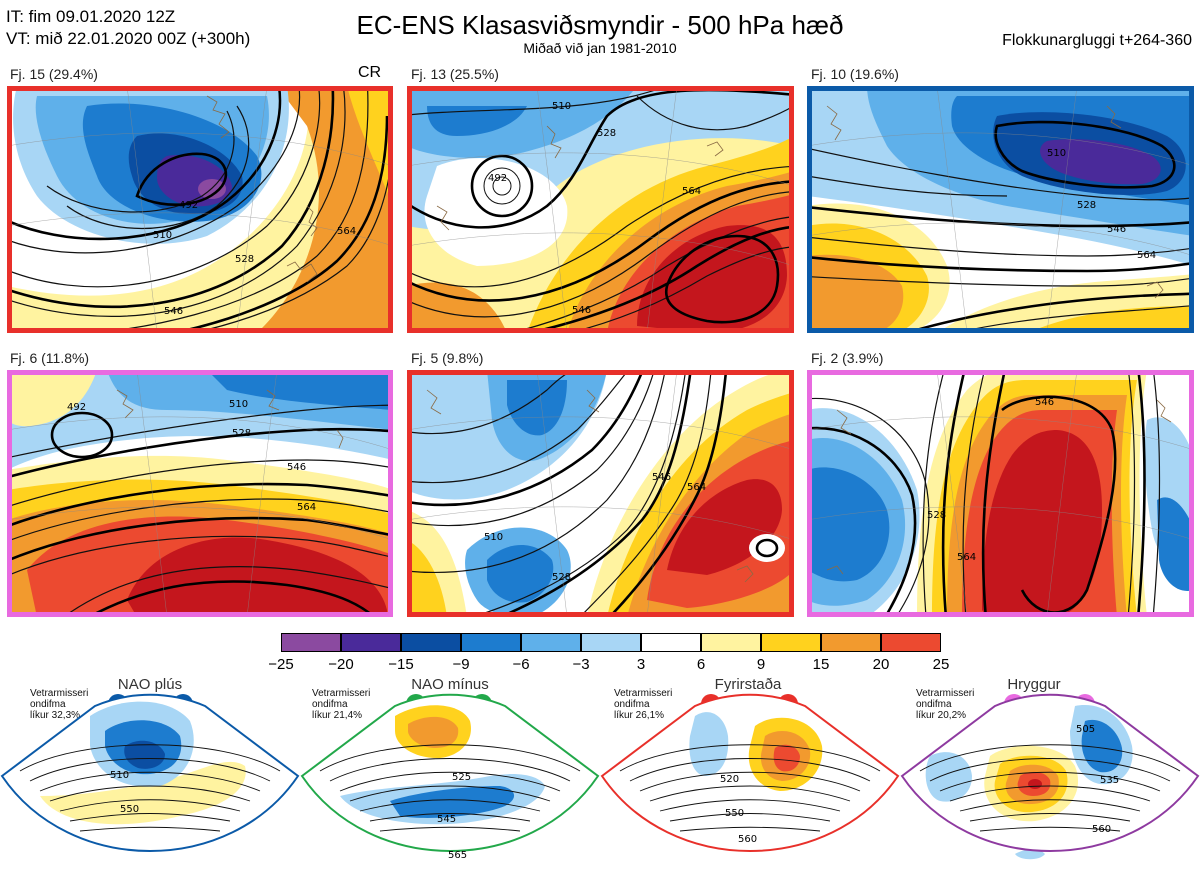  I want to click on regime-title: NAO mínus, so click(450, 684).